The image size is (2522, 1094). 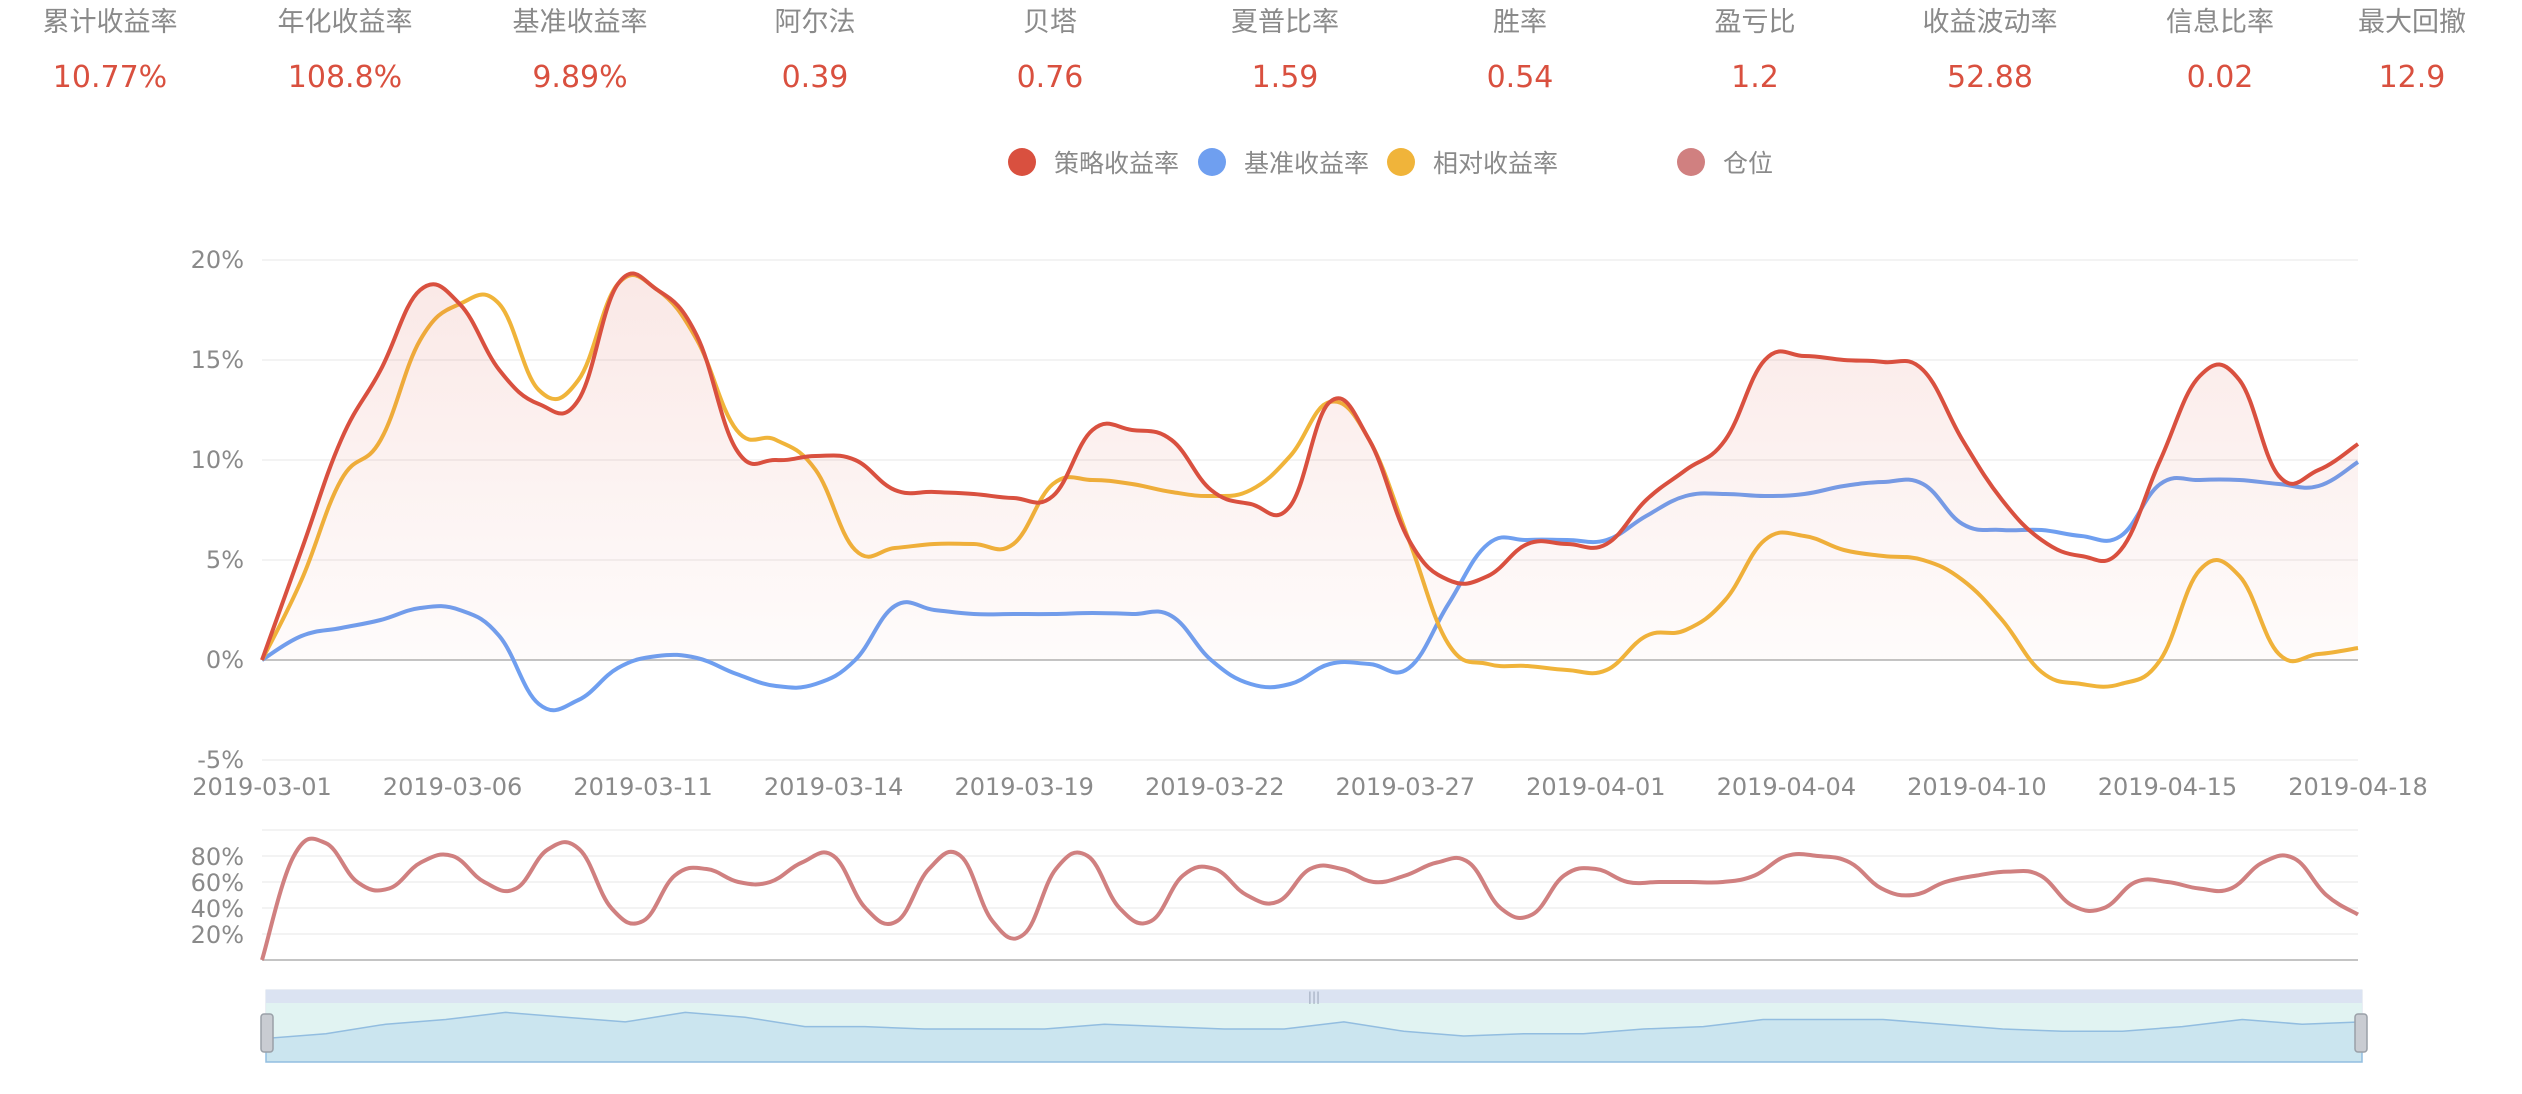 I want to click on metric-label: 最大回撤, so click(x=2412, y=22).